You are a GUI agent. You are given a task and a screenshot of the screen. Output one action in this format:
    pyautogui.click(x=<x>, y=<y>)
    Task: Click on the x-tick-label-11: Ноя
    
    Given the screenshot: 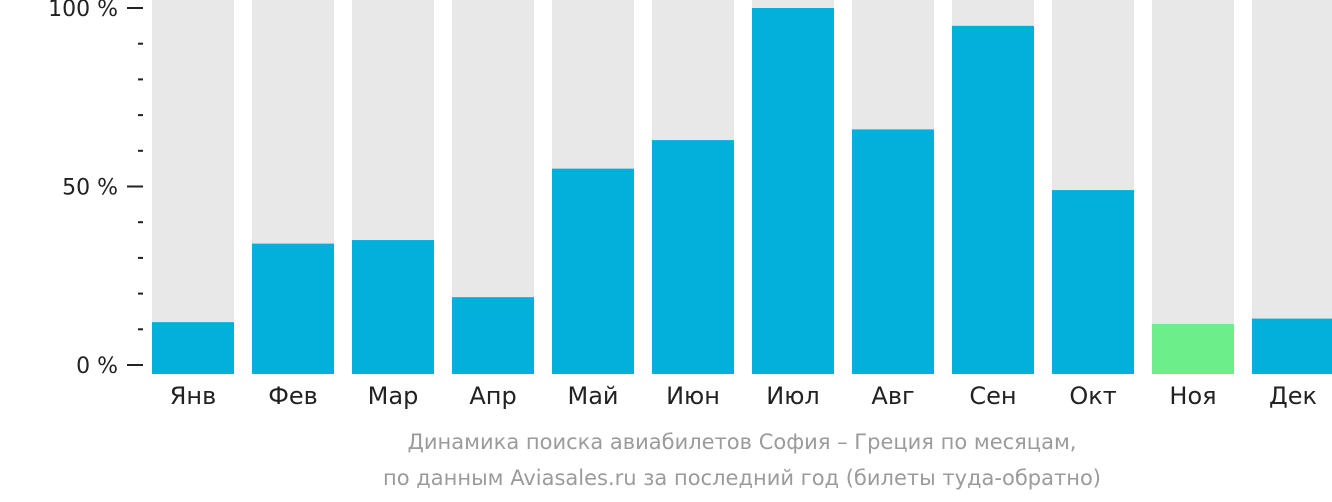 What is the action you would take?
    pyautogui.click(x=1192, y=396)
    